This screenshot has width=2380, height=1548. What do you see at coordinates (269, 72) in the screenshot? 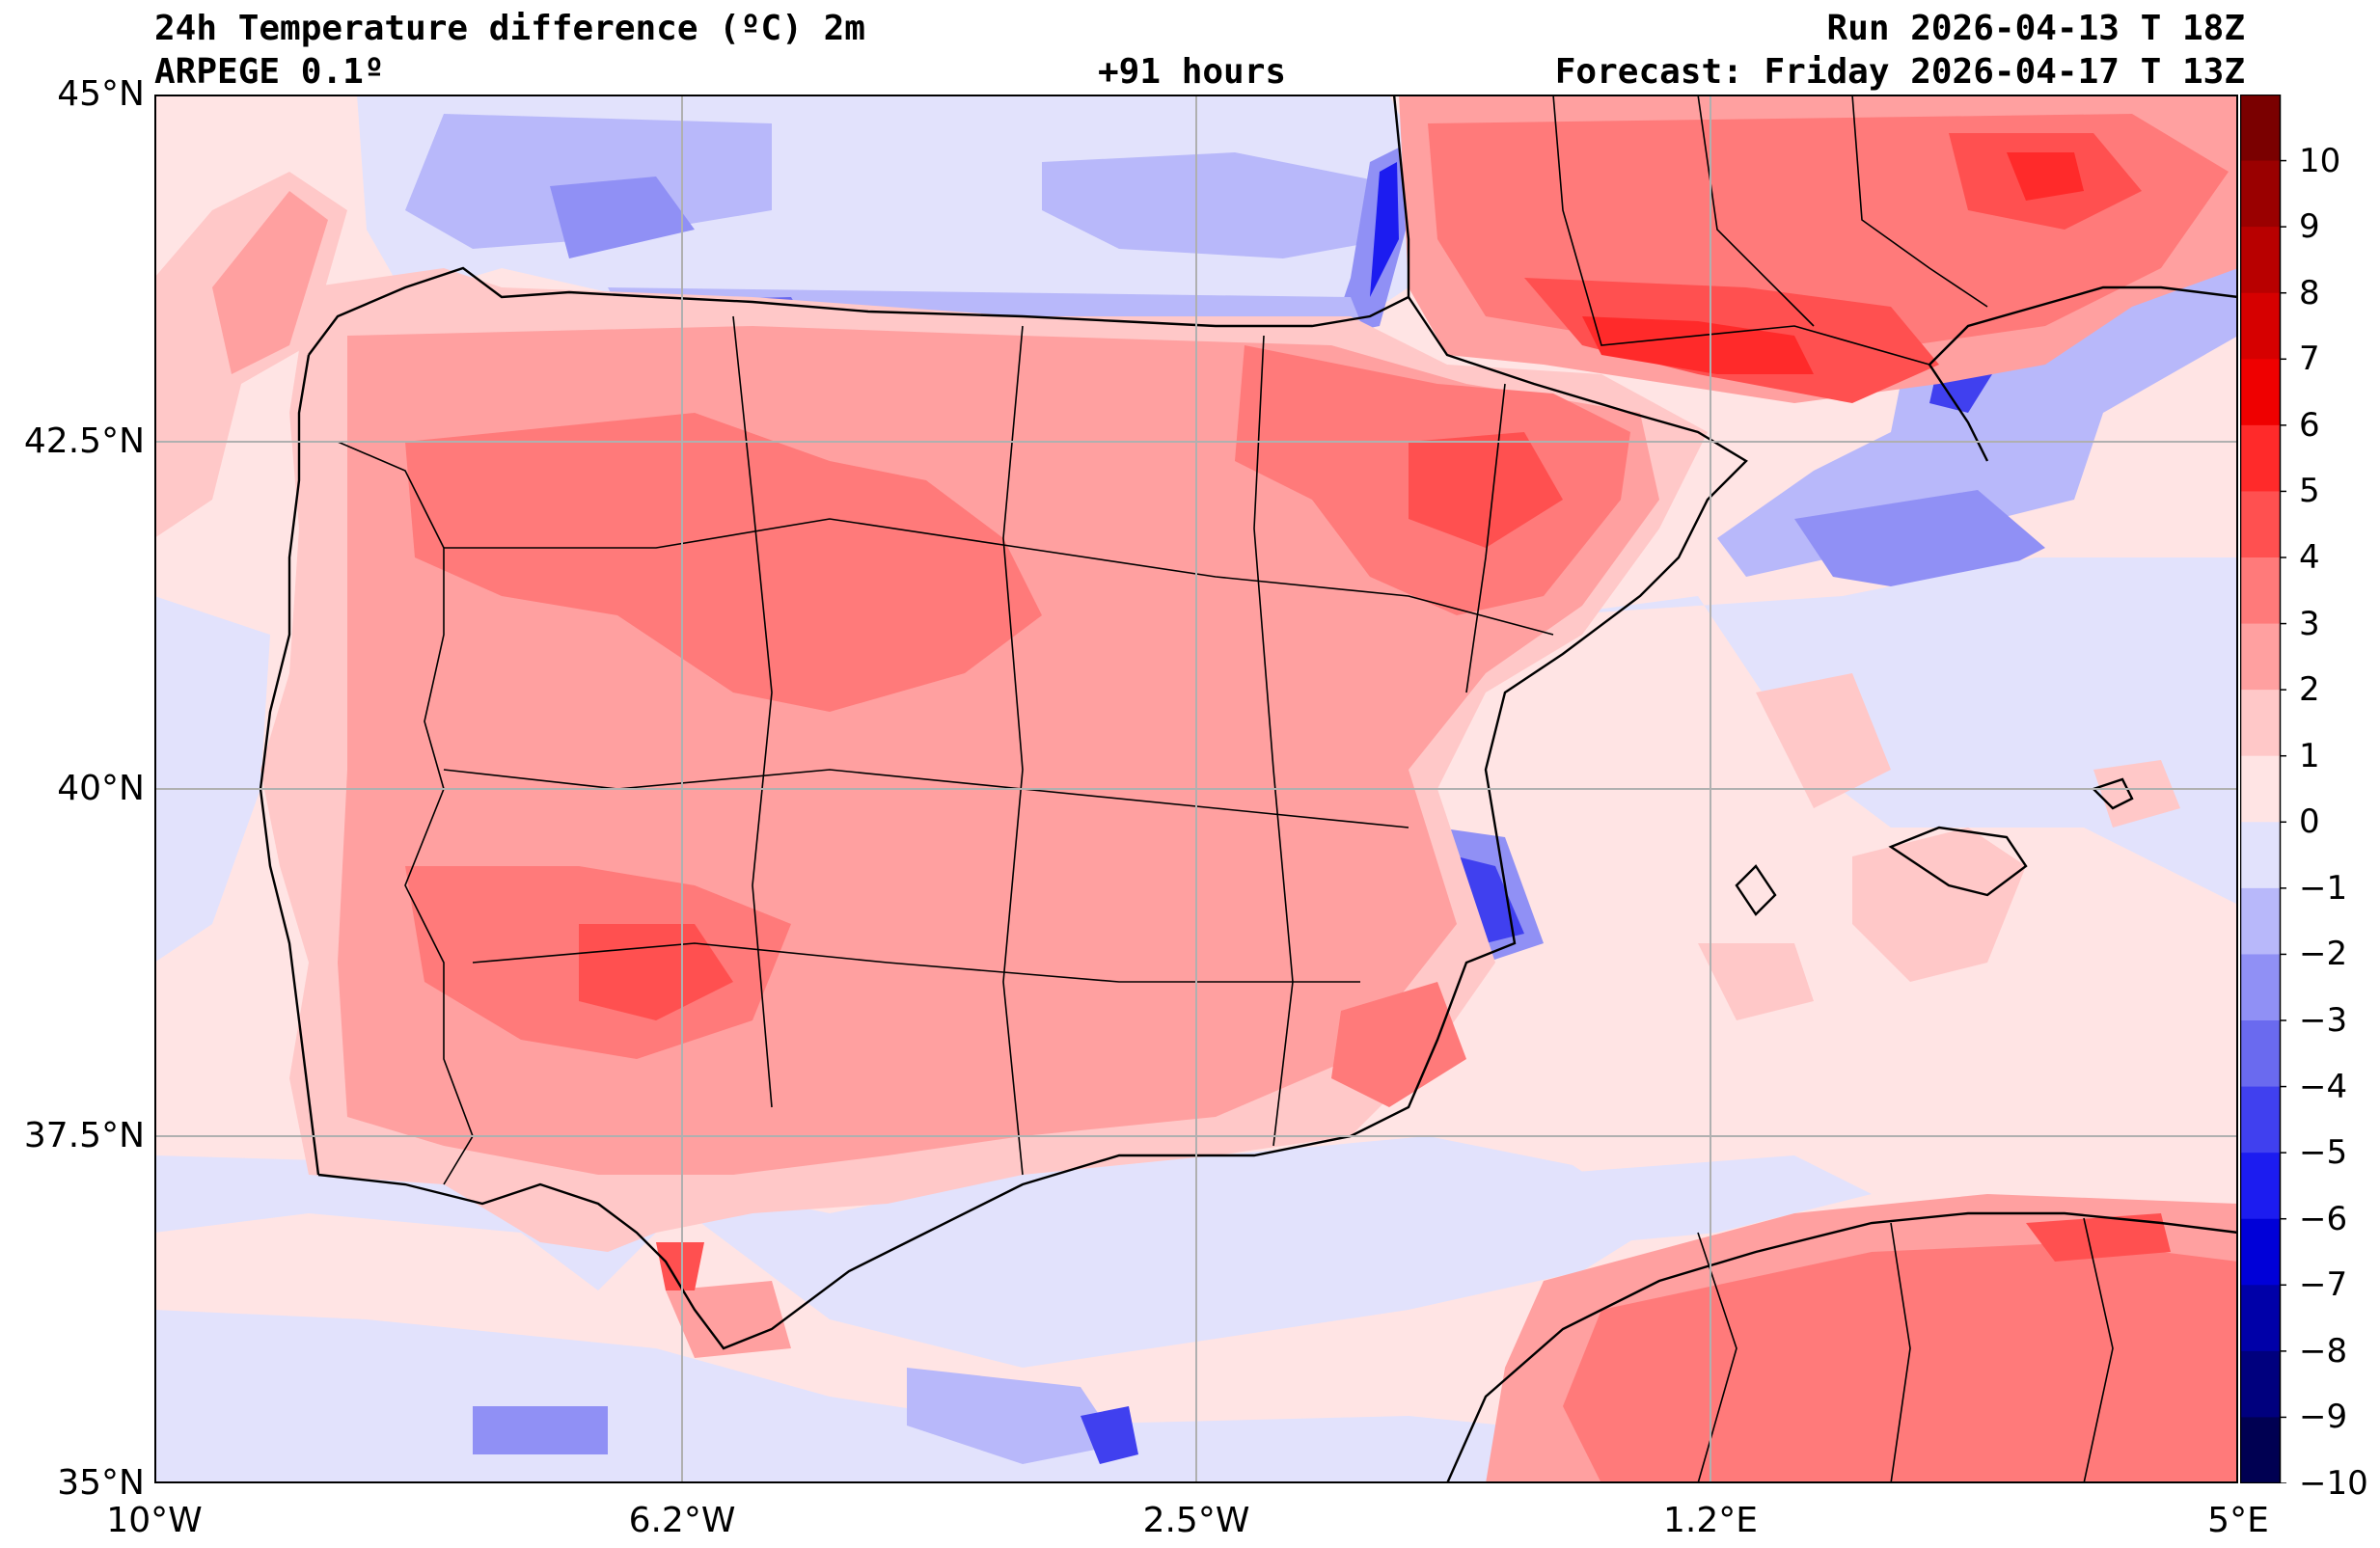
I see `model-name: ARPEGE 0.1º` at bounding box center [269, 72].